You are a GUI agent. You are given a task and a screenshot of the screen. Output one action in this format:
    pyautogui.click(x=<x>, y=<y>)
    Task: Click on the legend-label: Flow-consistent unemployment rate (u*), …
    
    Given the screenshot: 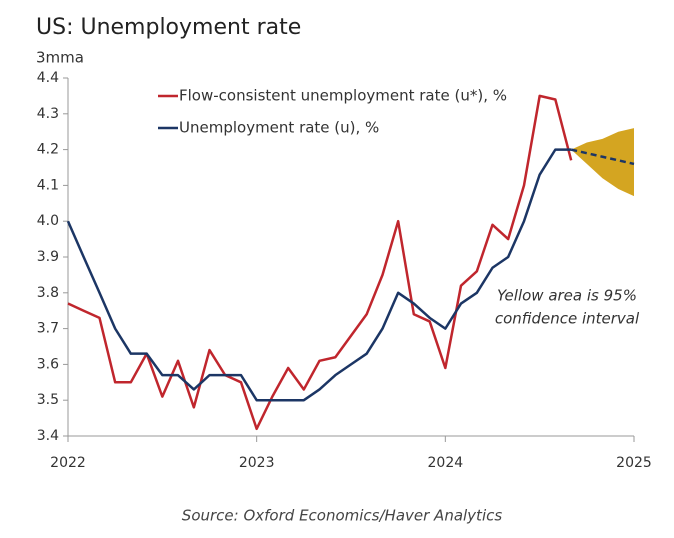 What is the action you would take?
    pyautogui.click(x=343, y=96)
    